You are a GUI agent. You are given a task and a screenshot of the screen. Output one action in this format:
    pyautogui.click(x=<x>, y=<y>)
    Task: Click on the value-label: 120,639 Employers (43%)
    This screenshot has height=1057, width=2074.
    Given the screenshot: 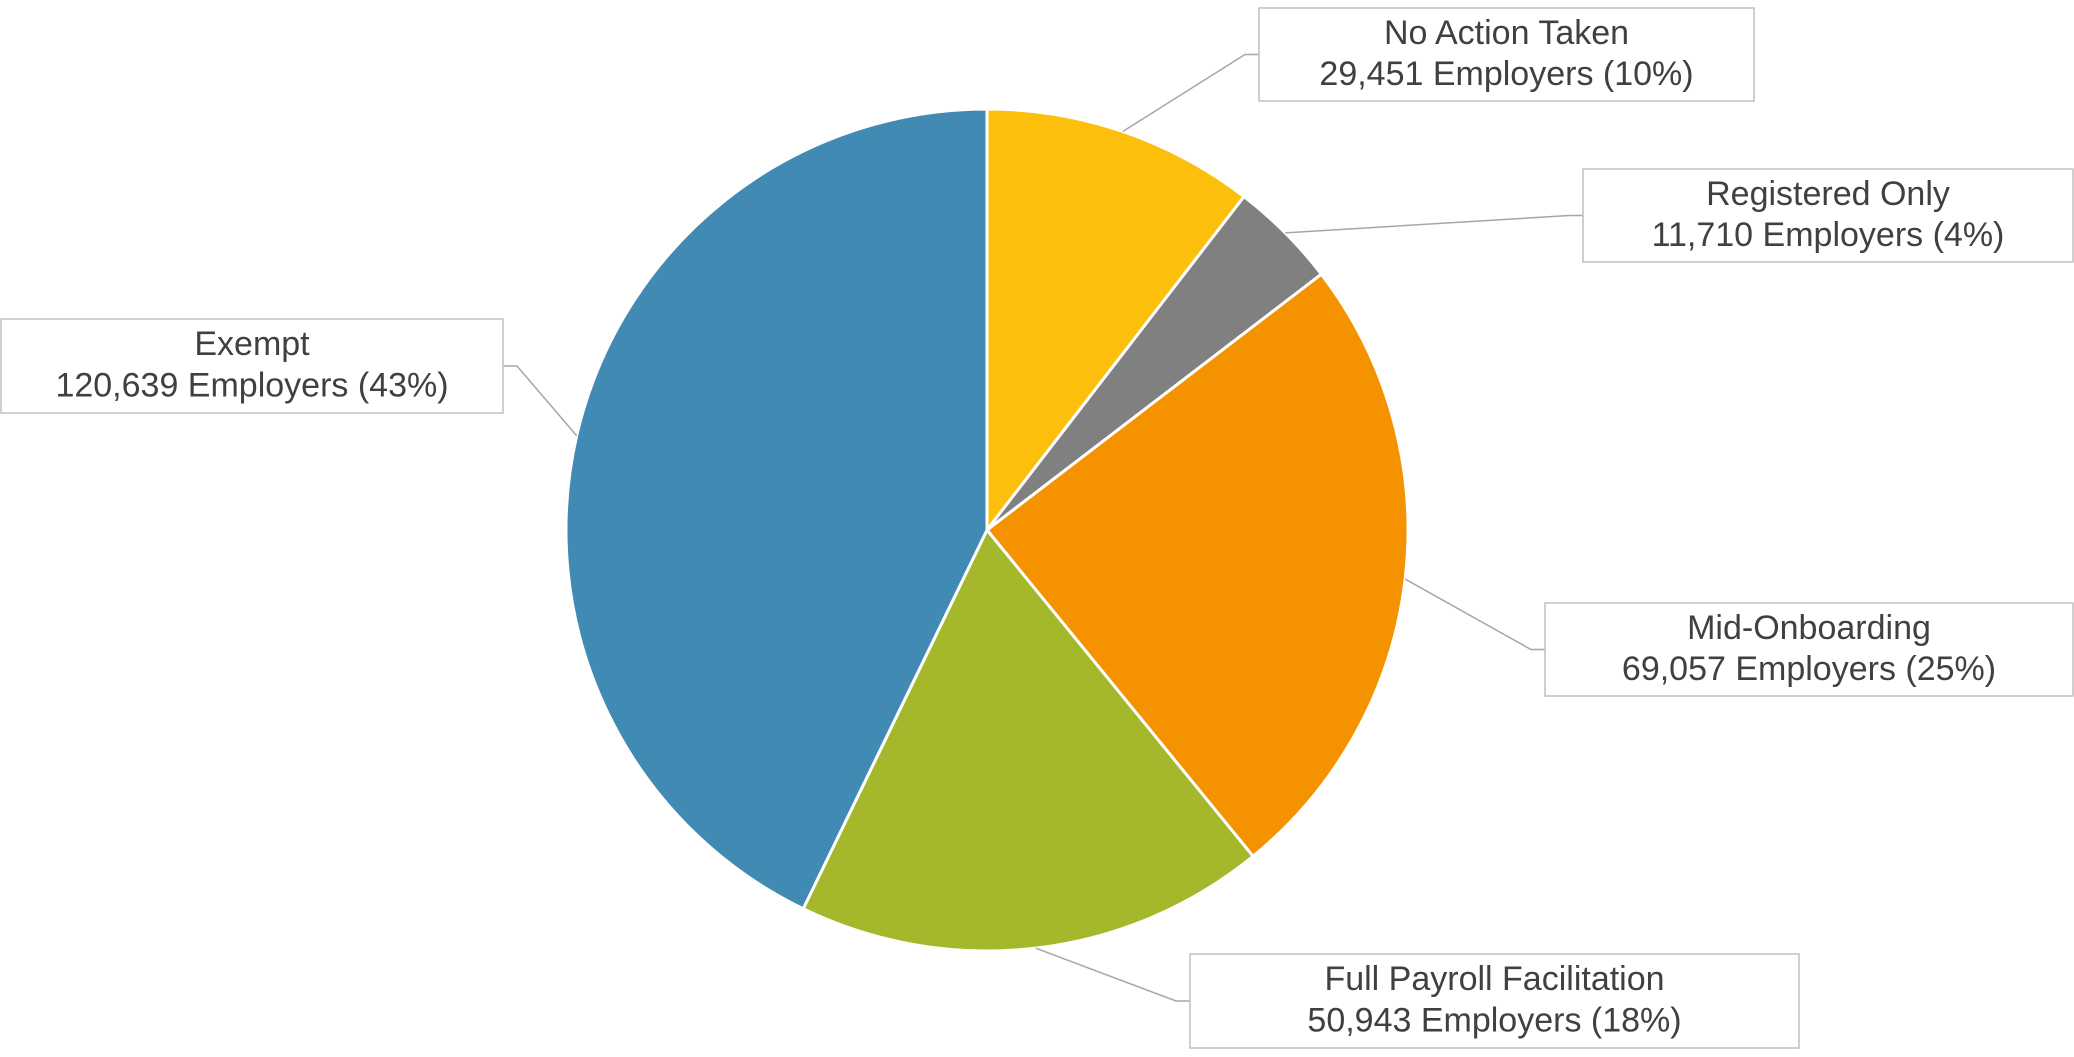 What is the action you would take?
    pyautogui.click(x=251, y=386)
    